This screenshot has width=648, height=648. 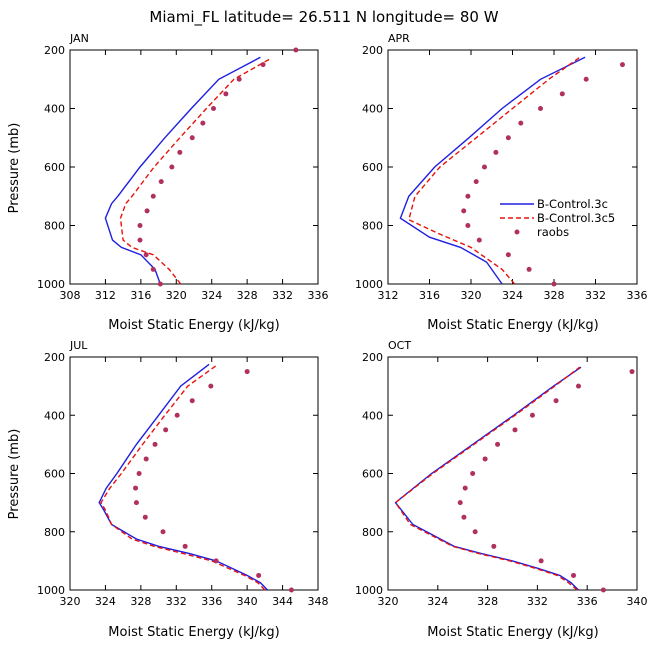 What do you see at coordinates (487, 478) in the screenshot?
I see `series-line-control-3c5` at bounding box center [487, 478].